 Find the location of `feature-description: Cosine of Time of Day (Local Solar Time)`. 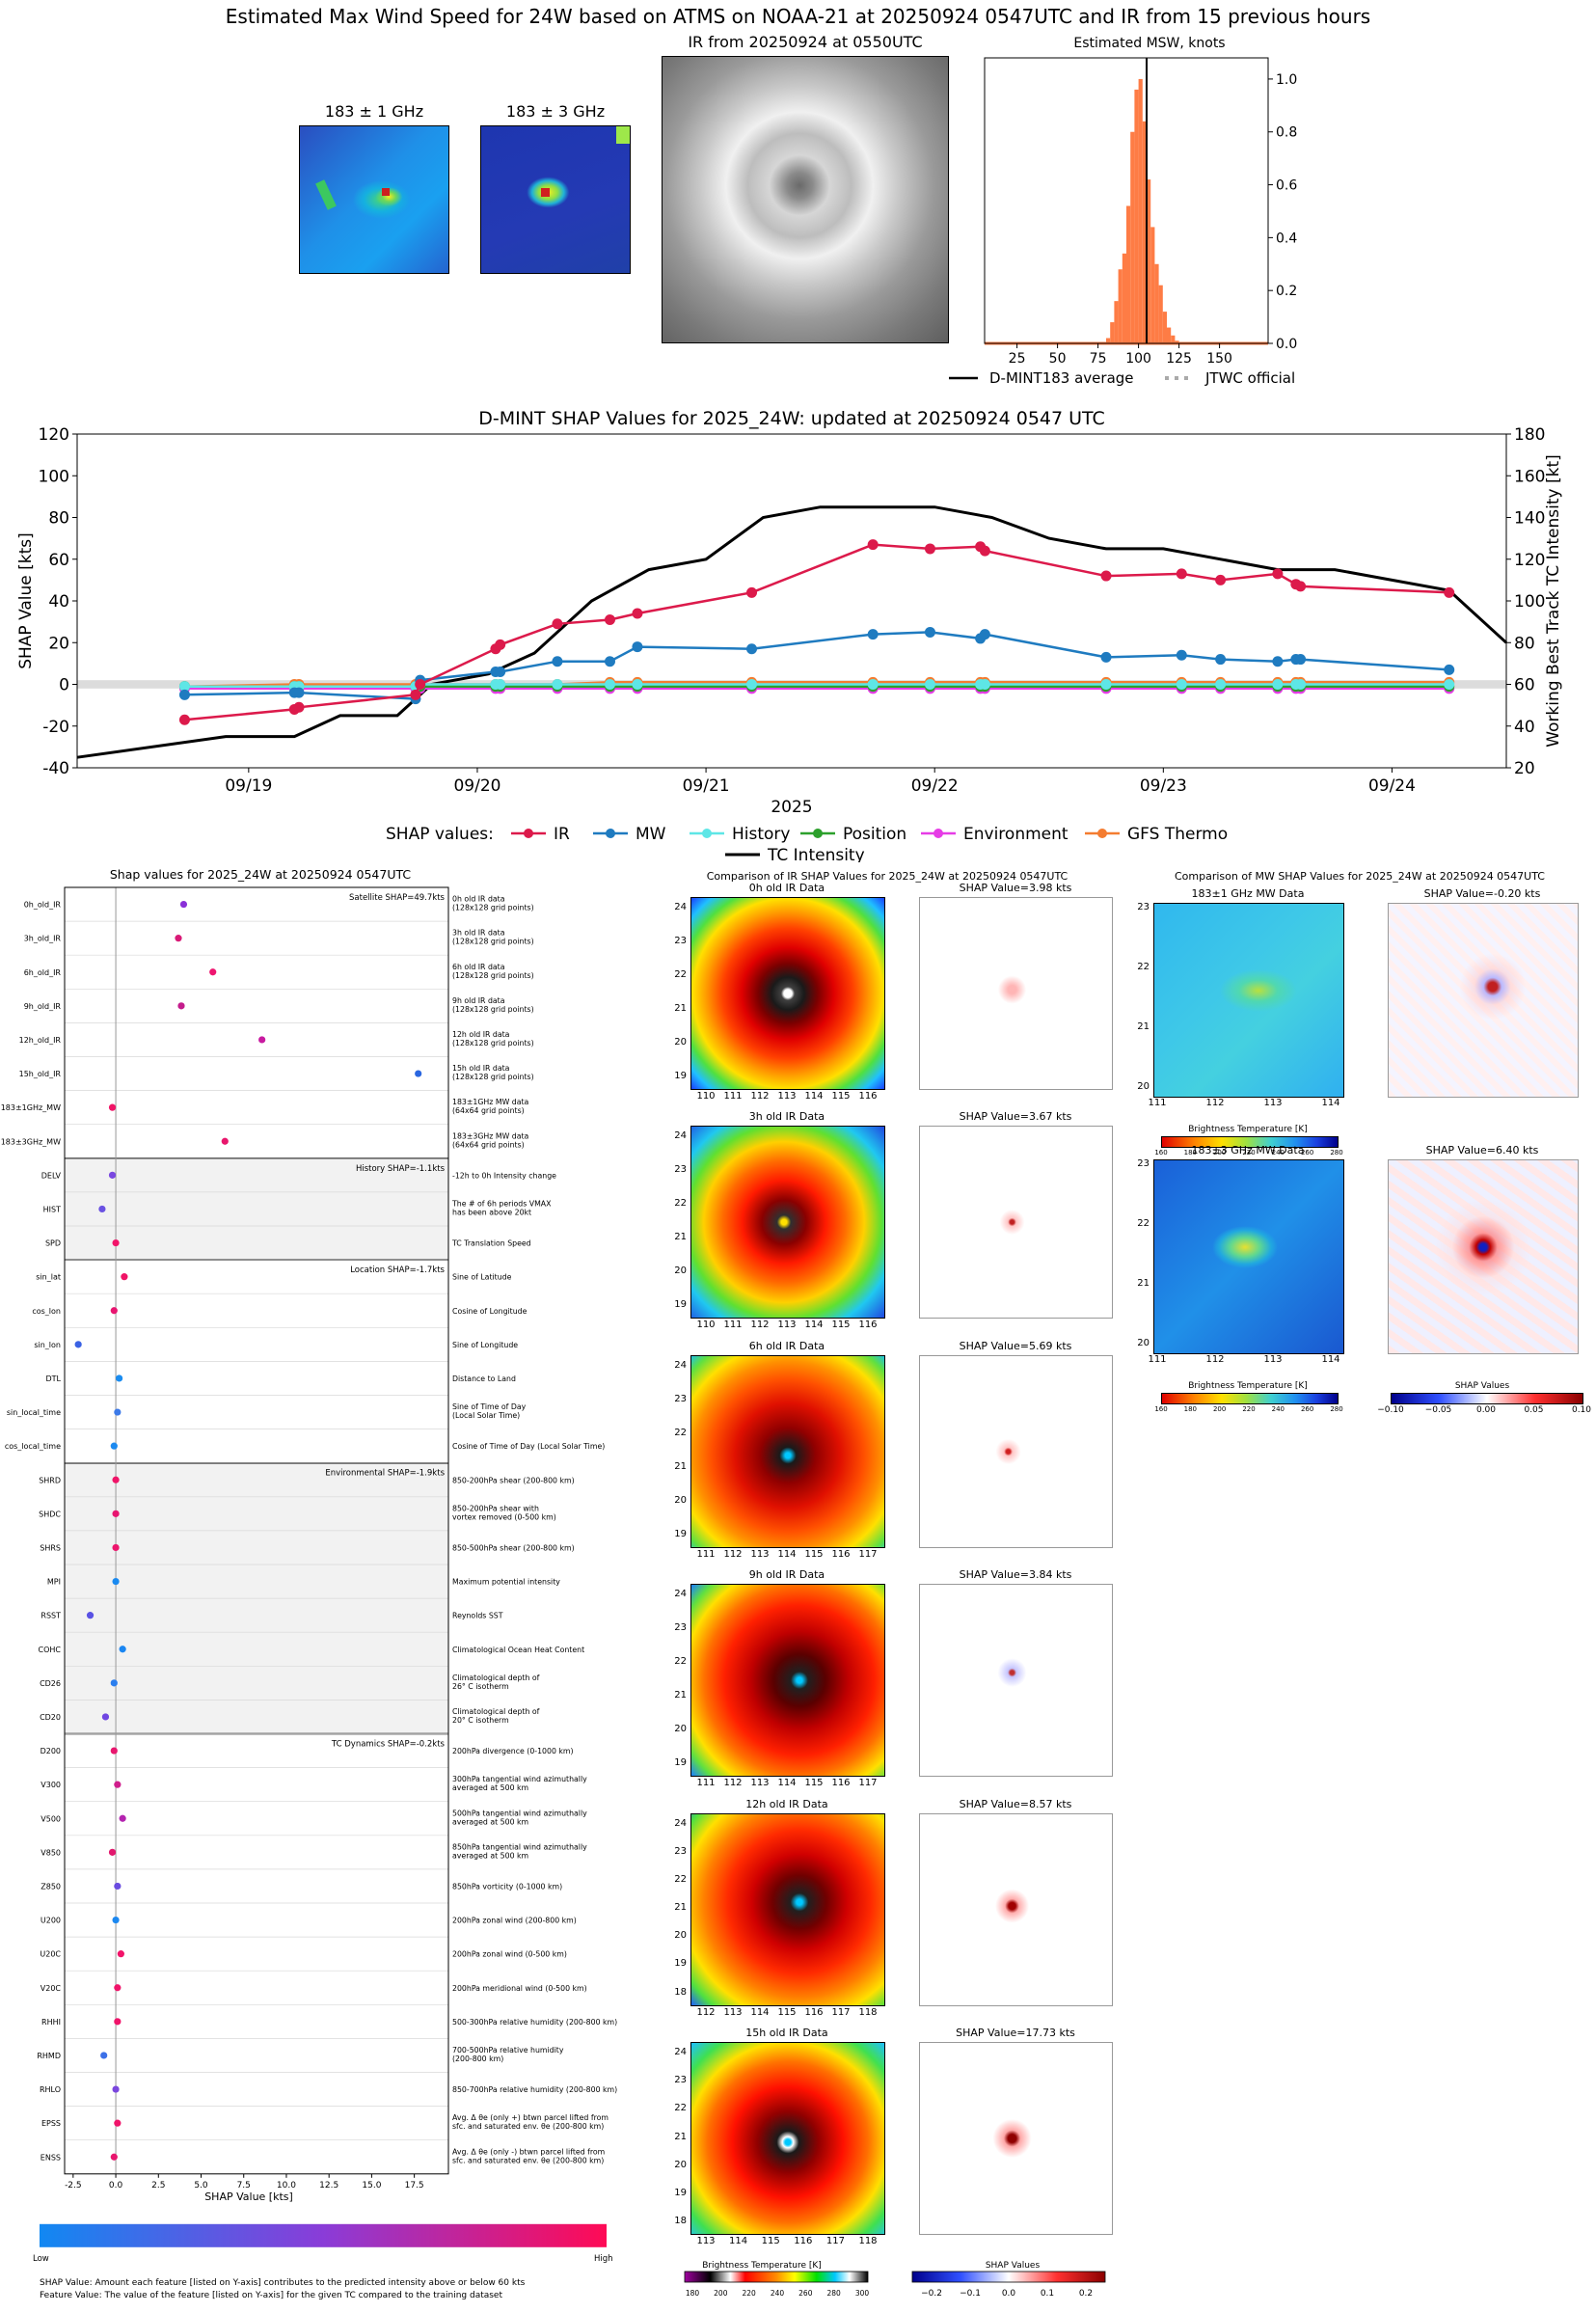

feature-description: Cosine of Time of Day (Local Solar Time) is located at coordinates (528, 1446).